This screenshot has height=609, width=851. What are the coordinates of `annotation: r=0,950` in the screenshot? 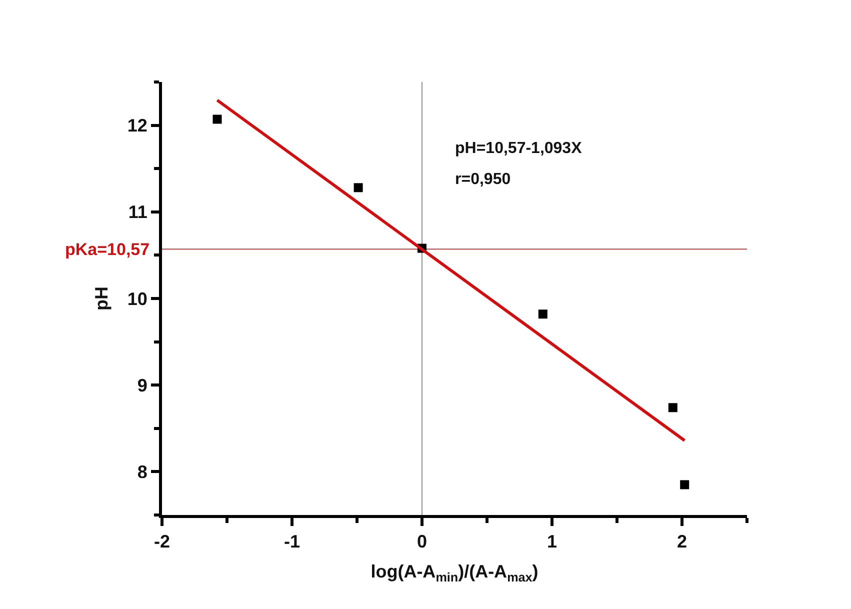 It's located at (483, 179).